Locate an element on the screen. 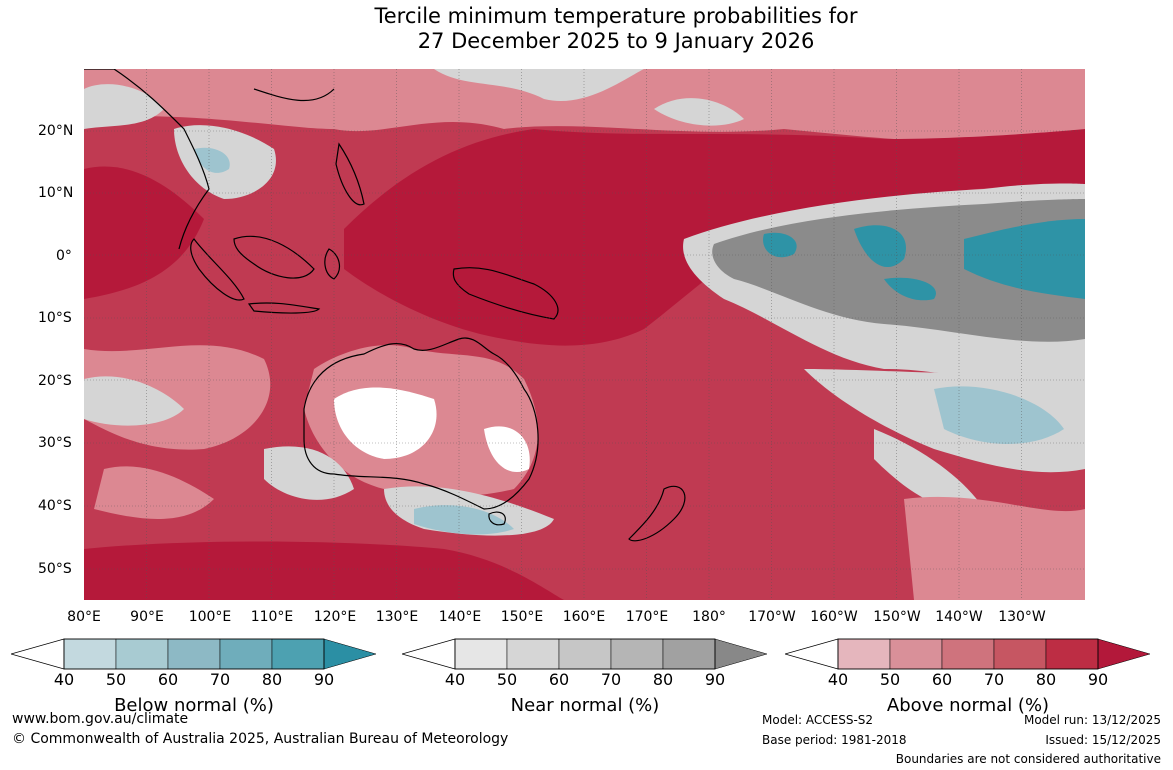  issued-date: Issued: 15/12/2025 is located at coordinates (1103, 740).